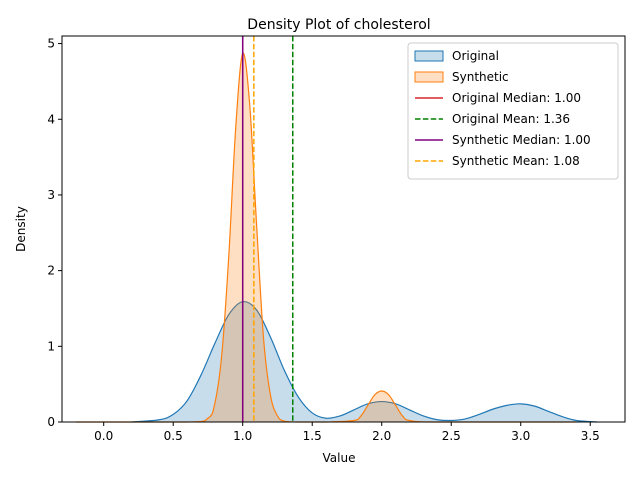 This screenshot has height=480, width=640. I want to click on legend-label-ref-0: Original Median: 1.00, so click(516, 98).